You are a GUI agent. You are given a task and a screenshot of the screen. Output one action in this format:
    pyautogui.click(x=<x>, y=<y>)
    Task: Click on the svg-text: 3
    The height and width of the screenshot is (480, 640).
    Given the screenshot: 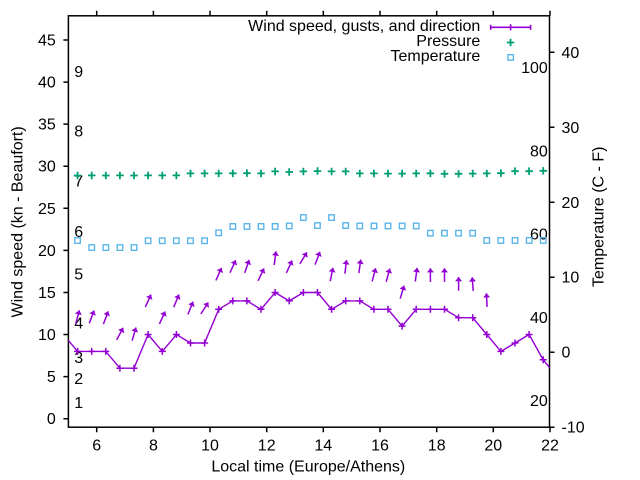 What is the action you would take?
    pyautogui.click(x=78, y=358)
    